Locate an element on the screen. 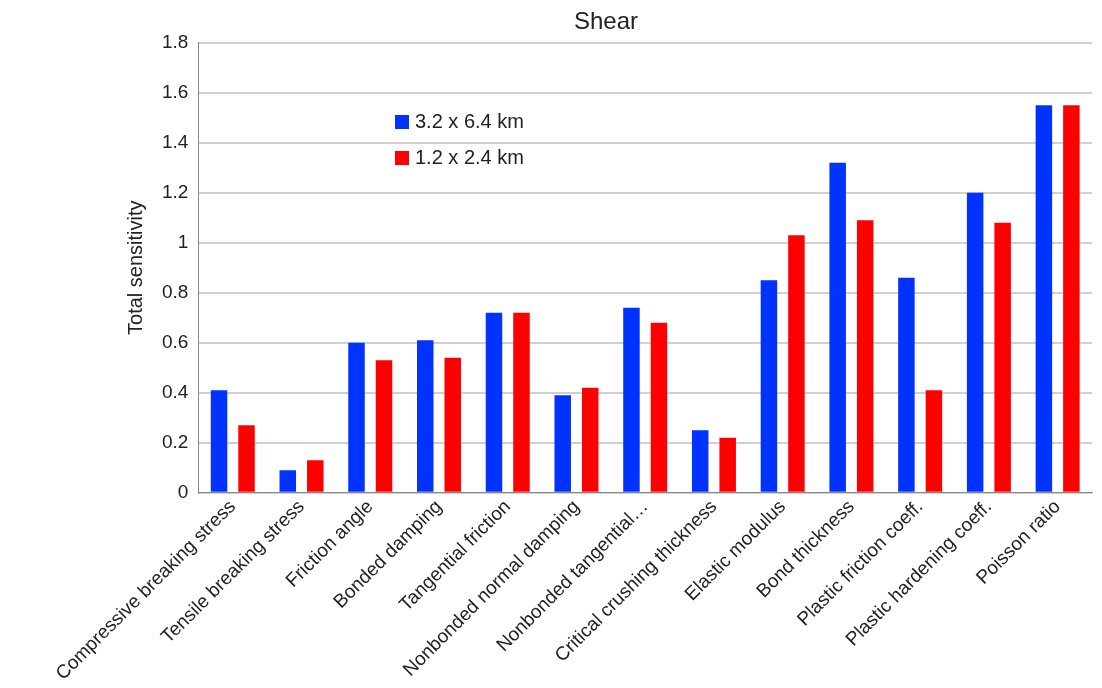 The height and width of the screenshot is (688, 1102). y-tick-label: 0.8 is located at coordinates (175, 291).